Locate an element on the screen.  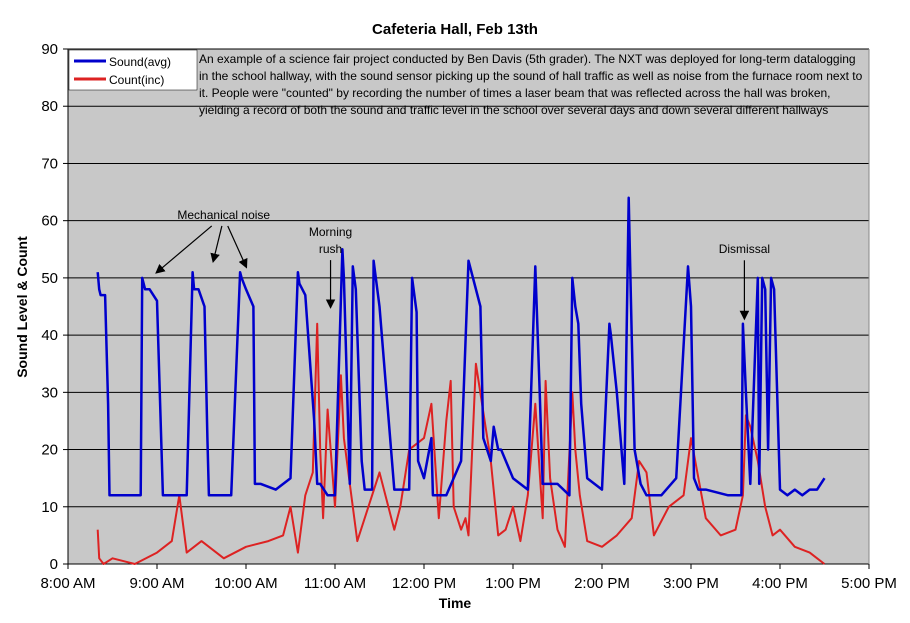
legend: Sound(avg) Count(inc) is located at coordinates (133, 70).